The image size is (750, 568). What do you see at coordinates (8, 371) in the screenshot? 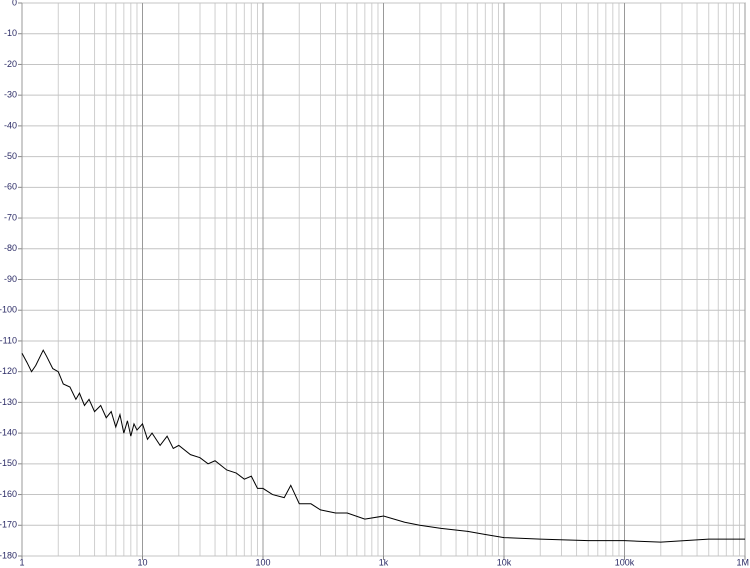
I see `y-tick-label: -120` at bounding box center [8, 371].